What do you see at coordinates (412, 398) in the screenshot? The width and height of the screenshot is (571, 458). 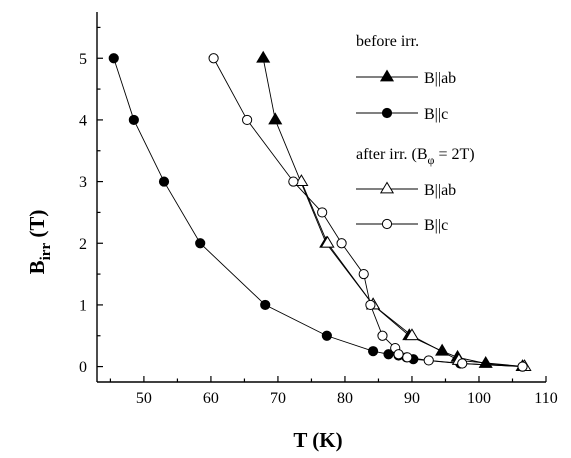 I see `x-tick-label: 90` at bounding box center [412, 398].